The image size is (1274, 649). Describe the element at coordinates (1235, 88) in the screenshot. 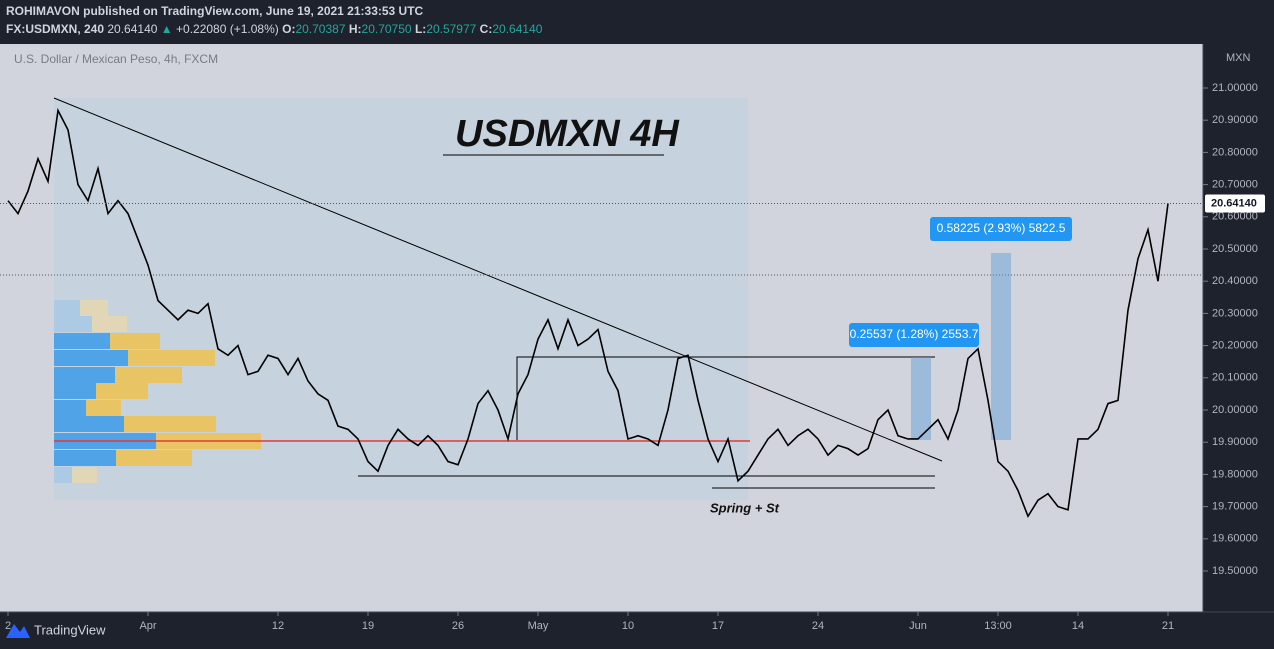

I see `y-tick-label: 21.00000` at that location.